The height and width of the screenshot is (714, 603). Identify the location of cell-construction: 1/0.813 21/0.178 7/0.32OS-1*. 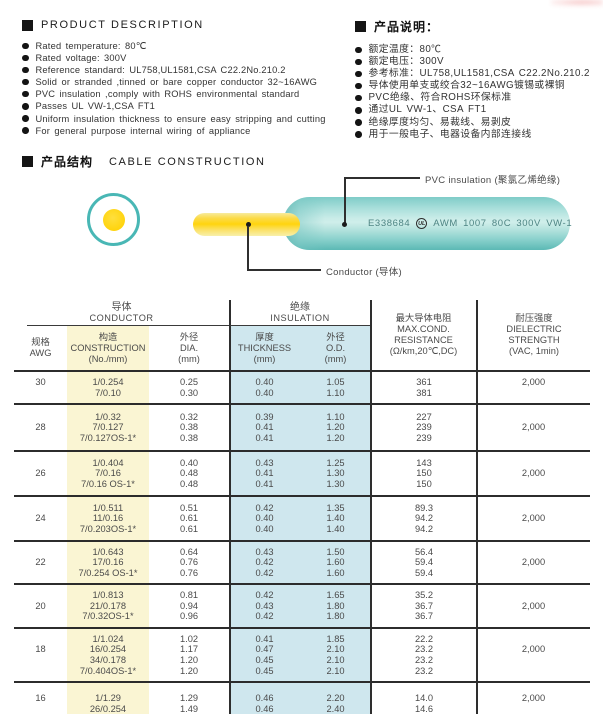
(108, 606).